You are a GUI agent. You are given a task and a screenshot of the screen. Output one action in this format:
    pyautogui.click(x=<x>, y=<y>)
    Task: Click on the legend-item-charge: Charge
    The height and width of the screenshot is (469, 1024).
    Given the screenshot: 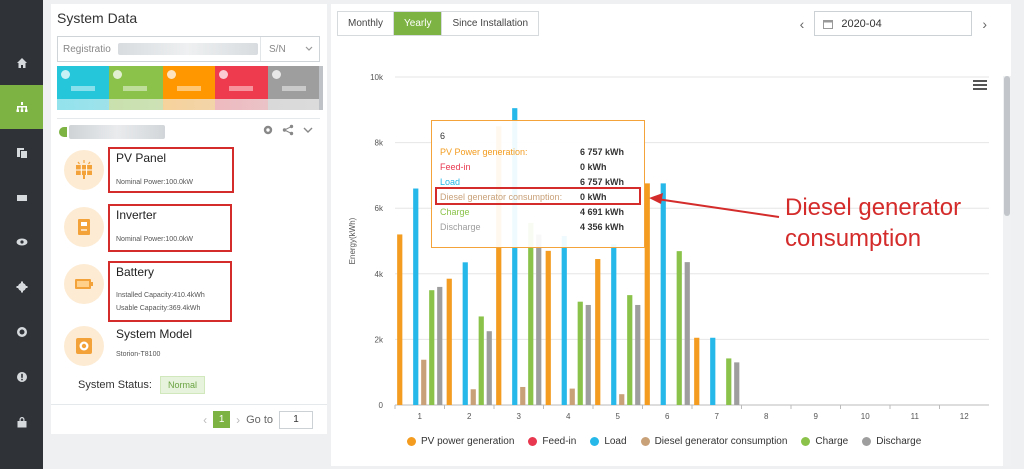 What is the action you would take?
    pyautogui.click(x=824, y=441)
    